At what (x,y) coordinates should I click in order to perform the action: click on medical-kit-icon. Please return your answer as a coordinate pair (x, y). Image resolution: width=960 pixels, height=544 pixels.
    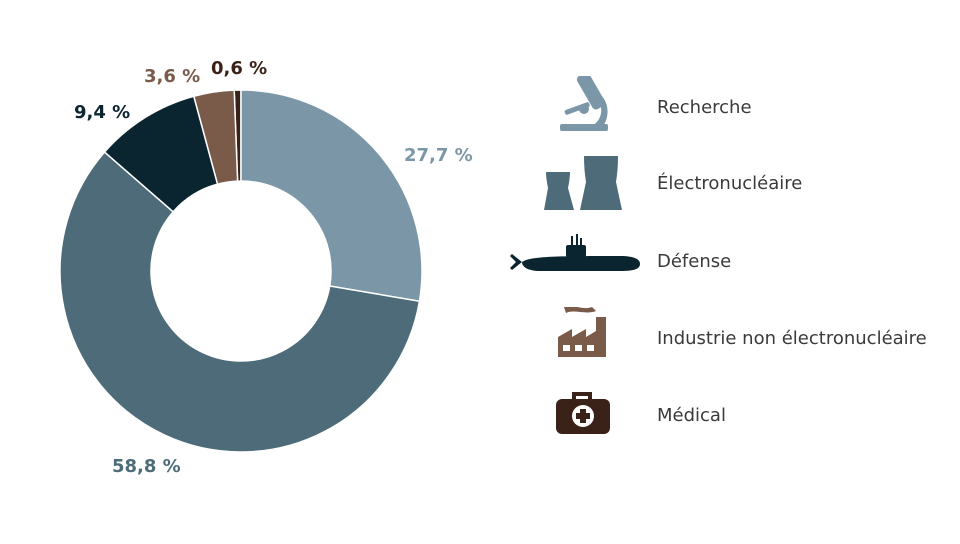
    Looking at the image, I should click on (583, 413).